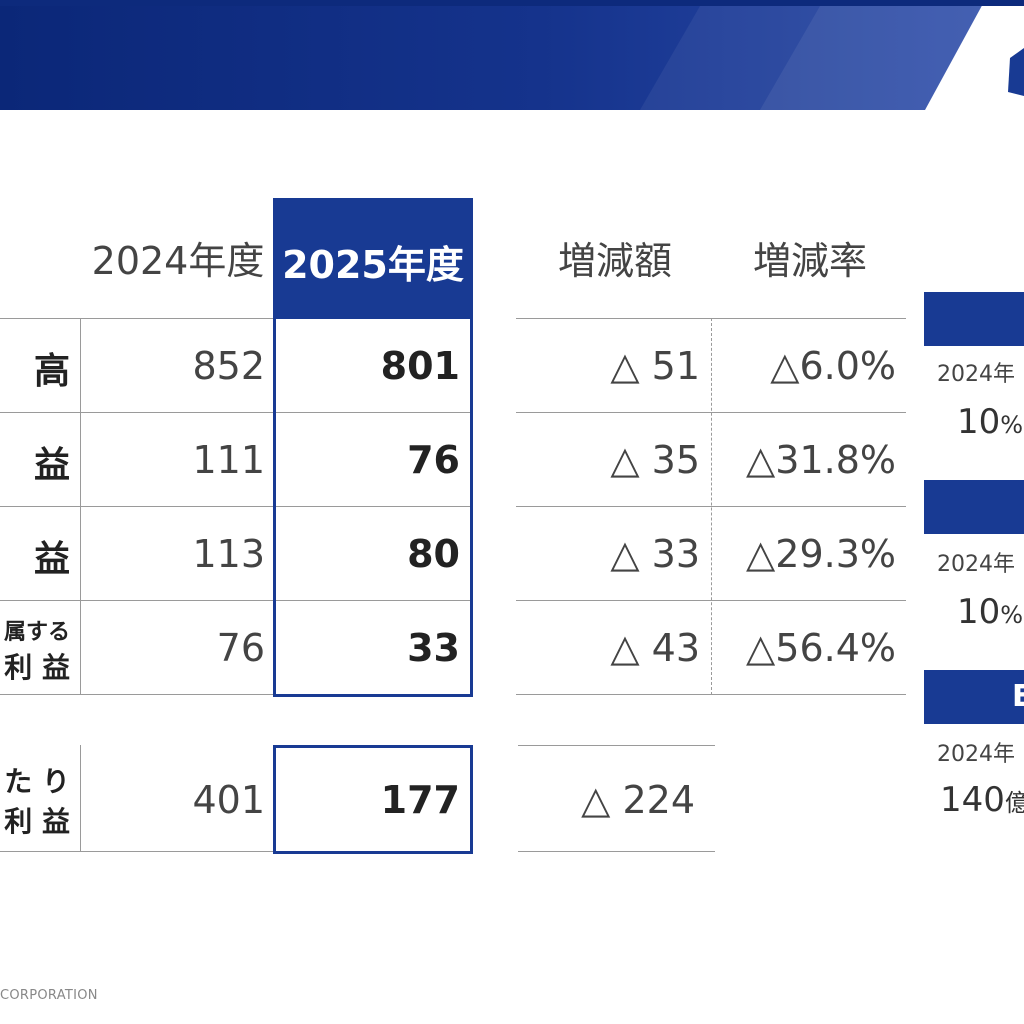  What do you see at coordinates (228, 554) in the screenshot?
I see `value-2024: 113` at bounding box center [228, 554].